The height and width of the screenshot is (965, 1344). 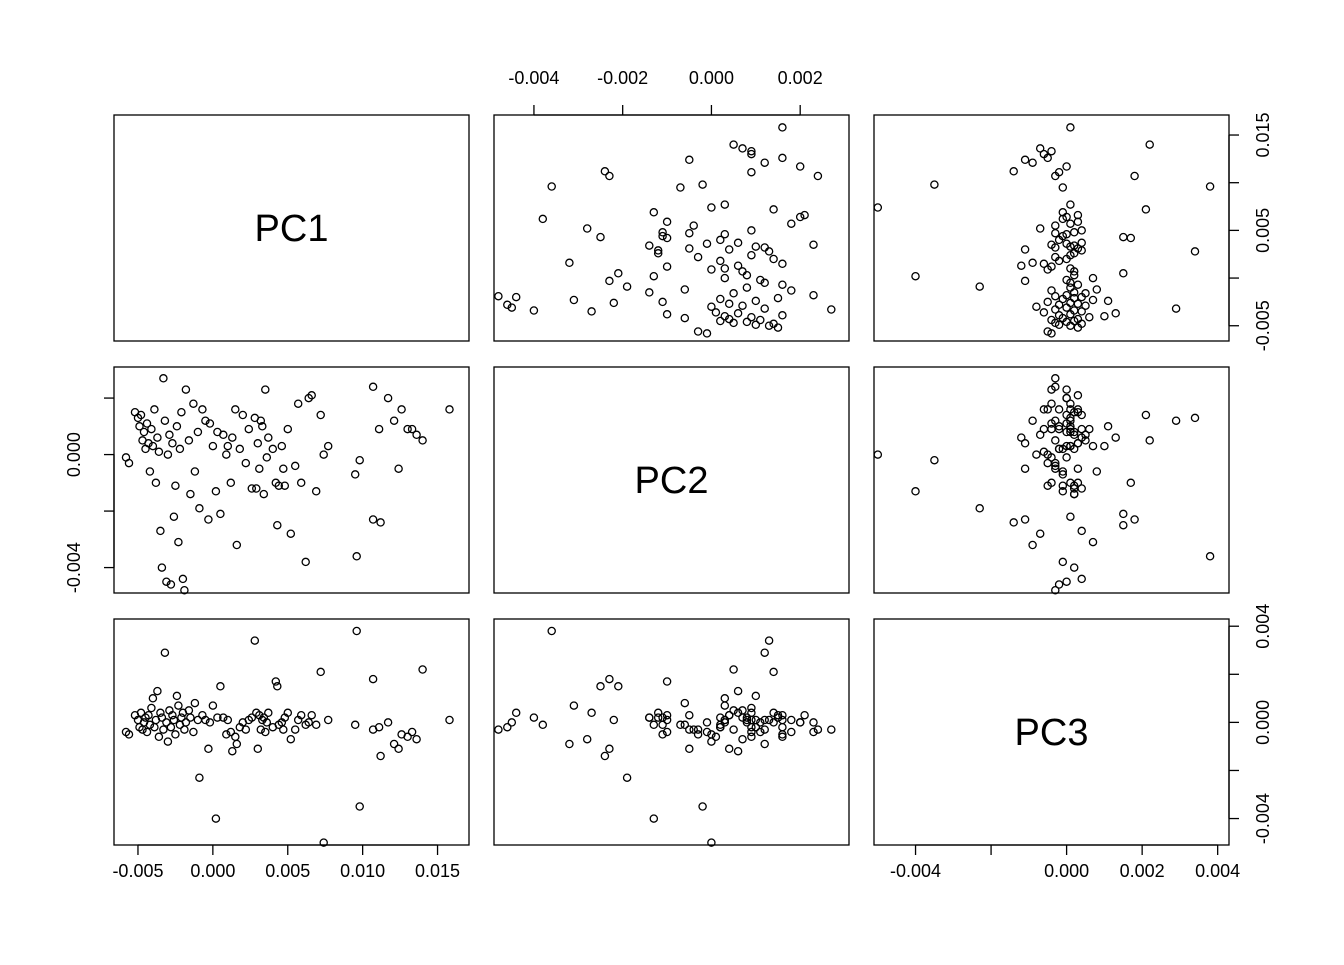 I want to click on top-axis-pc2-tick-label: -0.002, so click(x=622, y=78).